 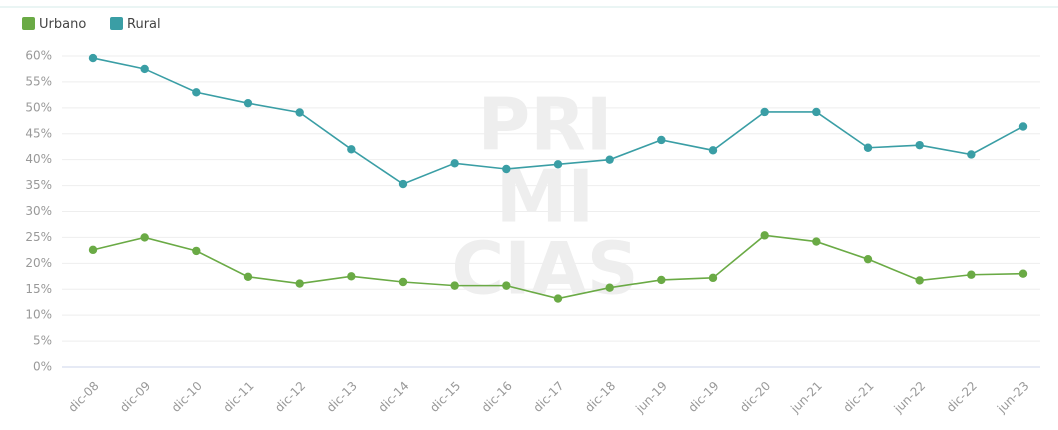 I want to click on y-tick-label: 35%, so click(x=38, y=185).